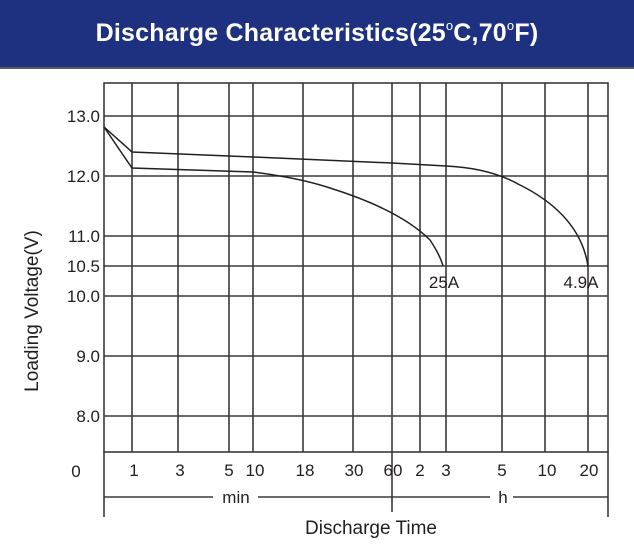 This screenshot has height=545, width=634. What do you see at coordinates (444, 282) in the screenshot?
I see `curve-label-25A: 25A` at bounding box center [444, 282].